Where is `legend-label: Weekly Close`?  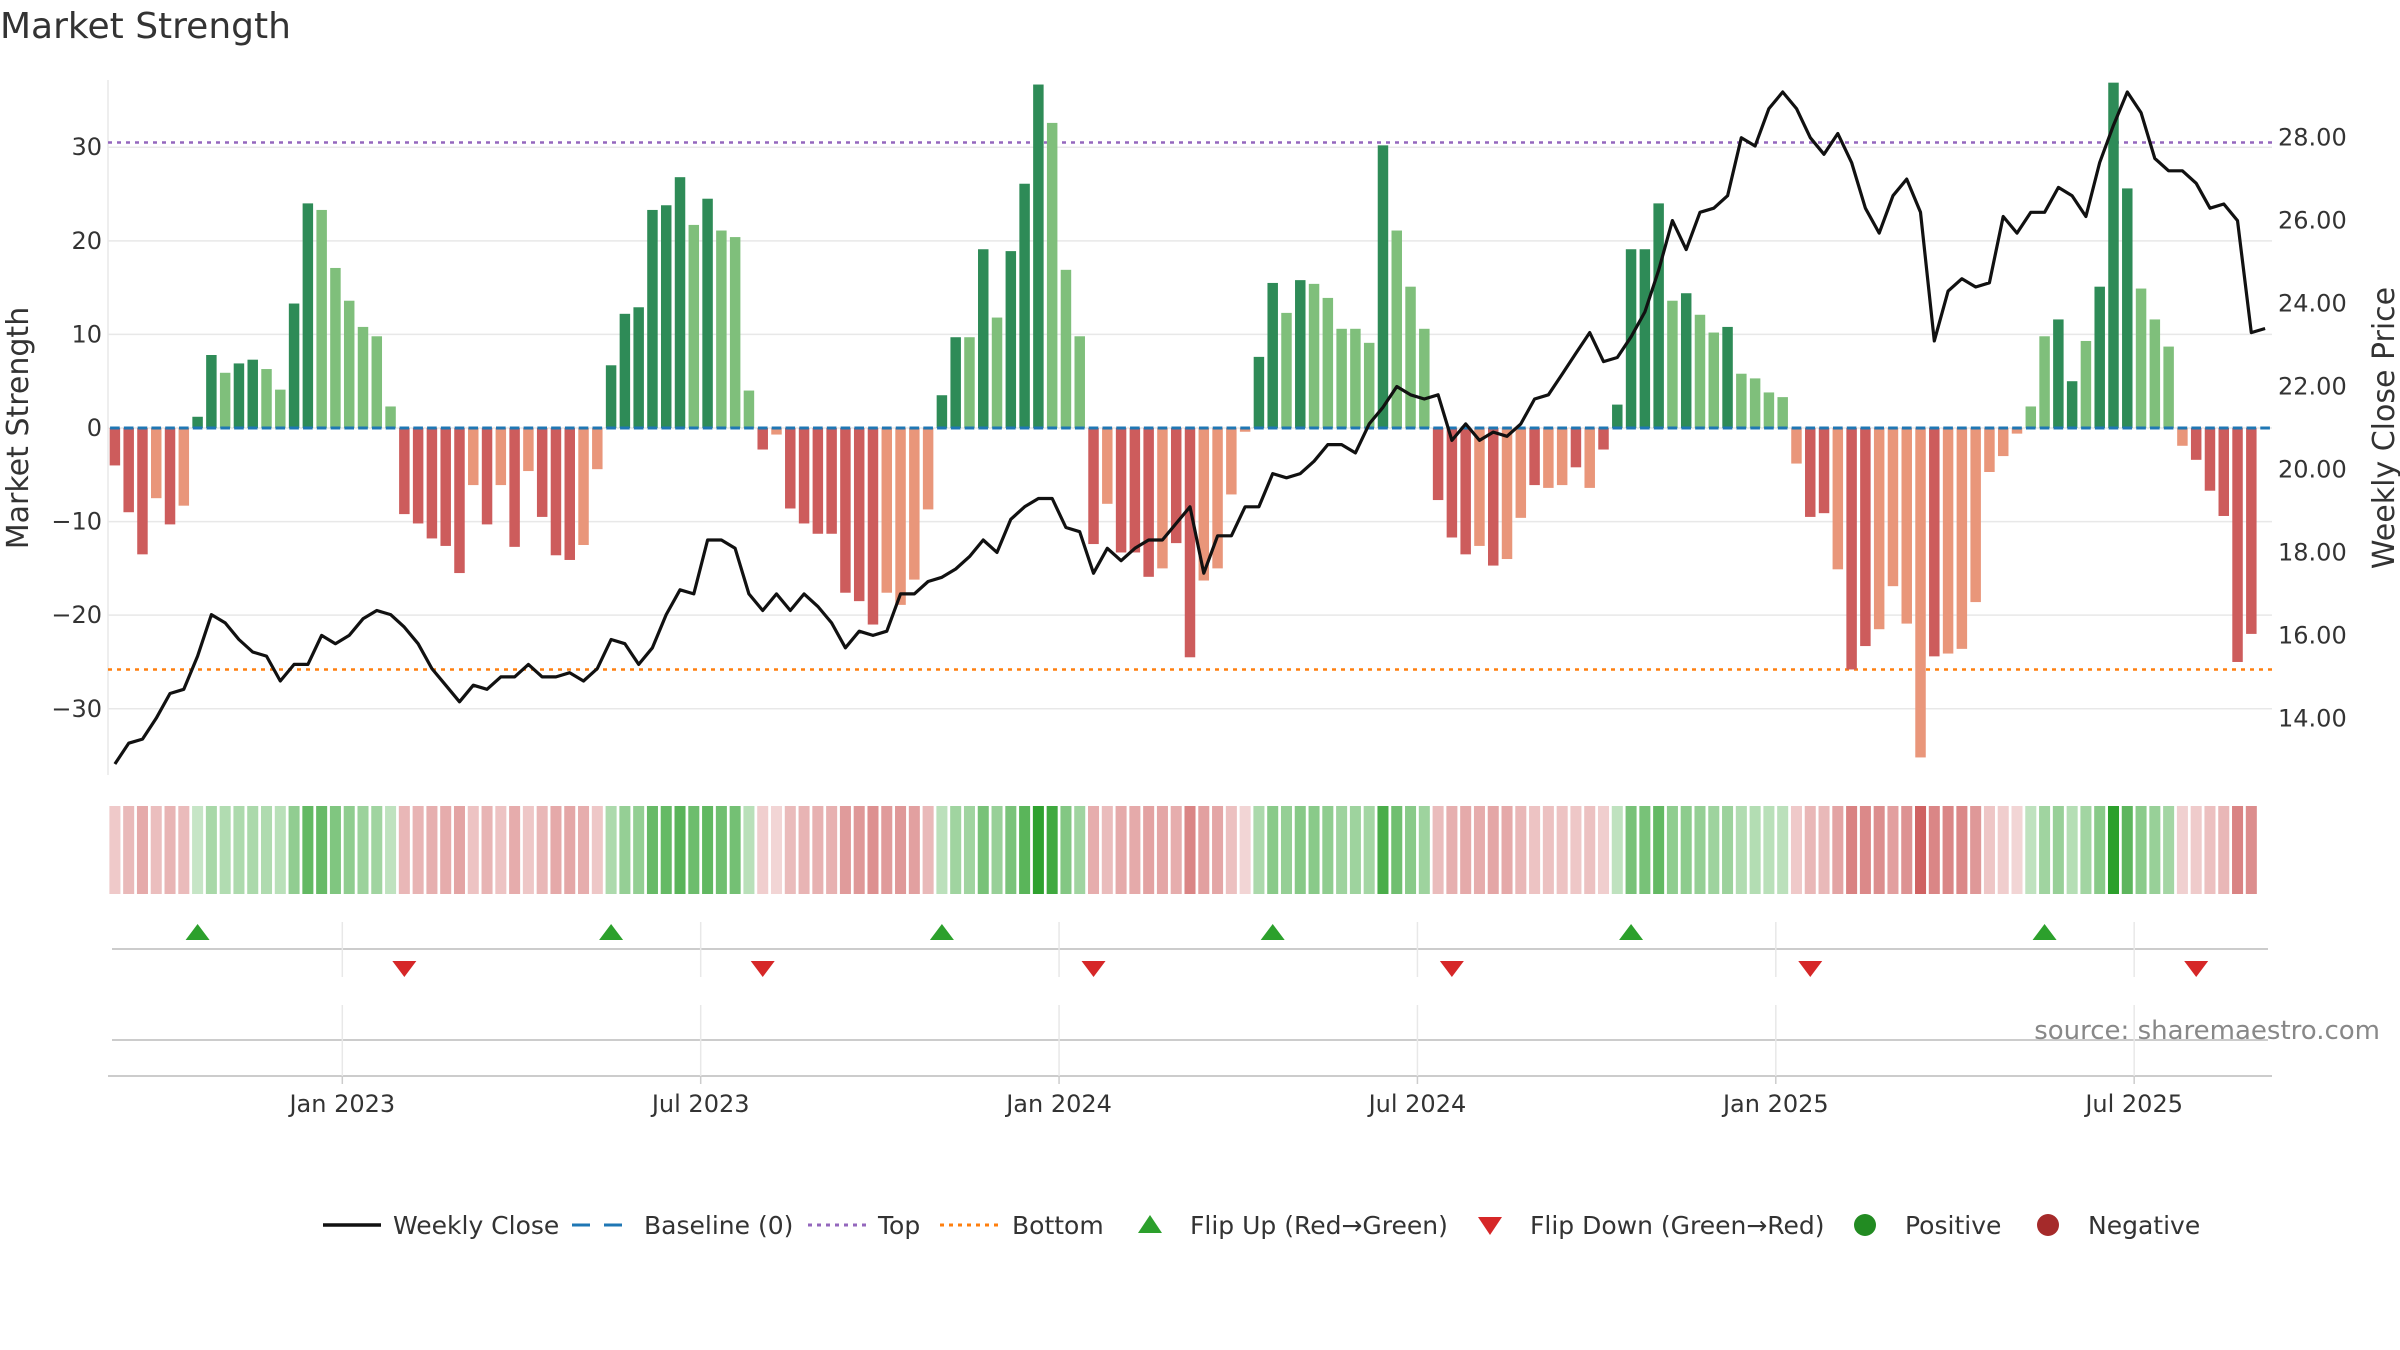
legend-label: Weekly Close is located at coordinates (476, 1225).